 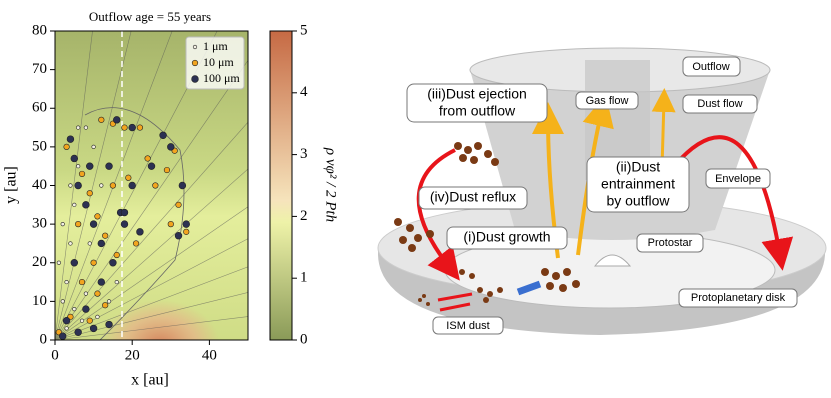 What do you see at coordinates (477, 94) in the screenshot?
I see `label-ejection: (iii)Dust ejection` at bounding box center [477, 94].